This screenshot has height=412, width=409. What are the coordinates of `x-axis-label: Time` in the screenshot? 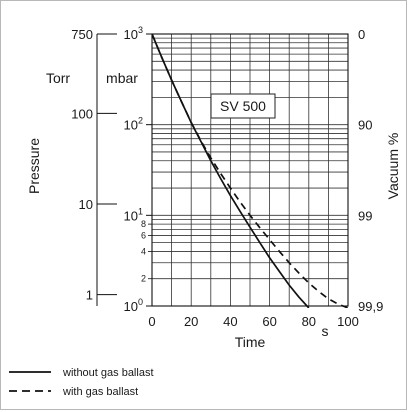 It's located at (250, 342).